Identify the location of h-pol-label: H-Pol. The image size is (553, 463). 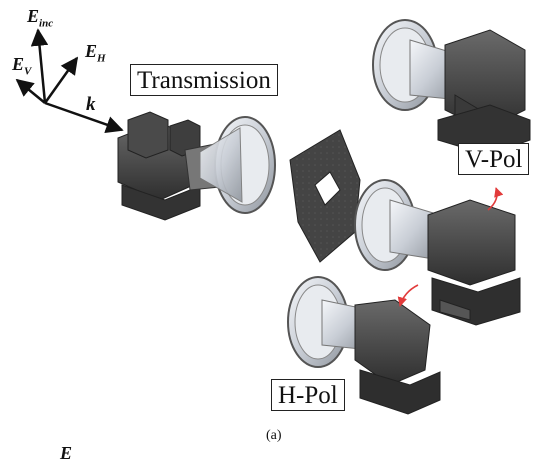
(308, 395).